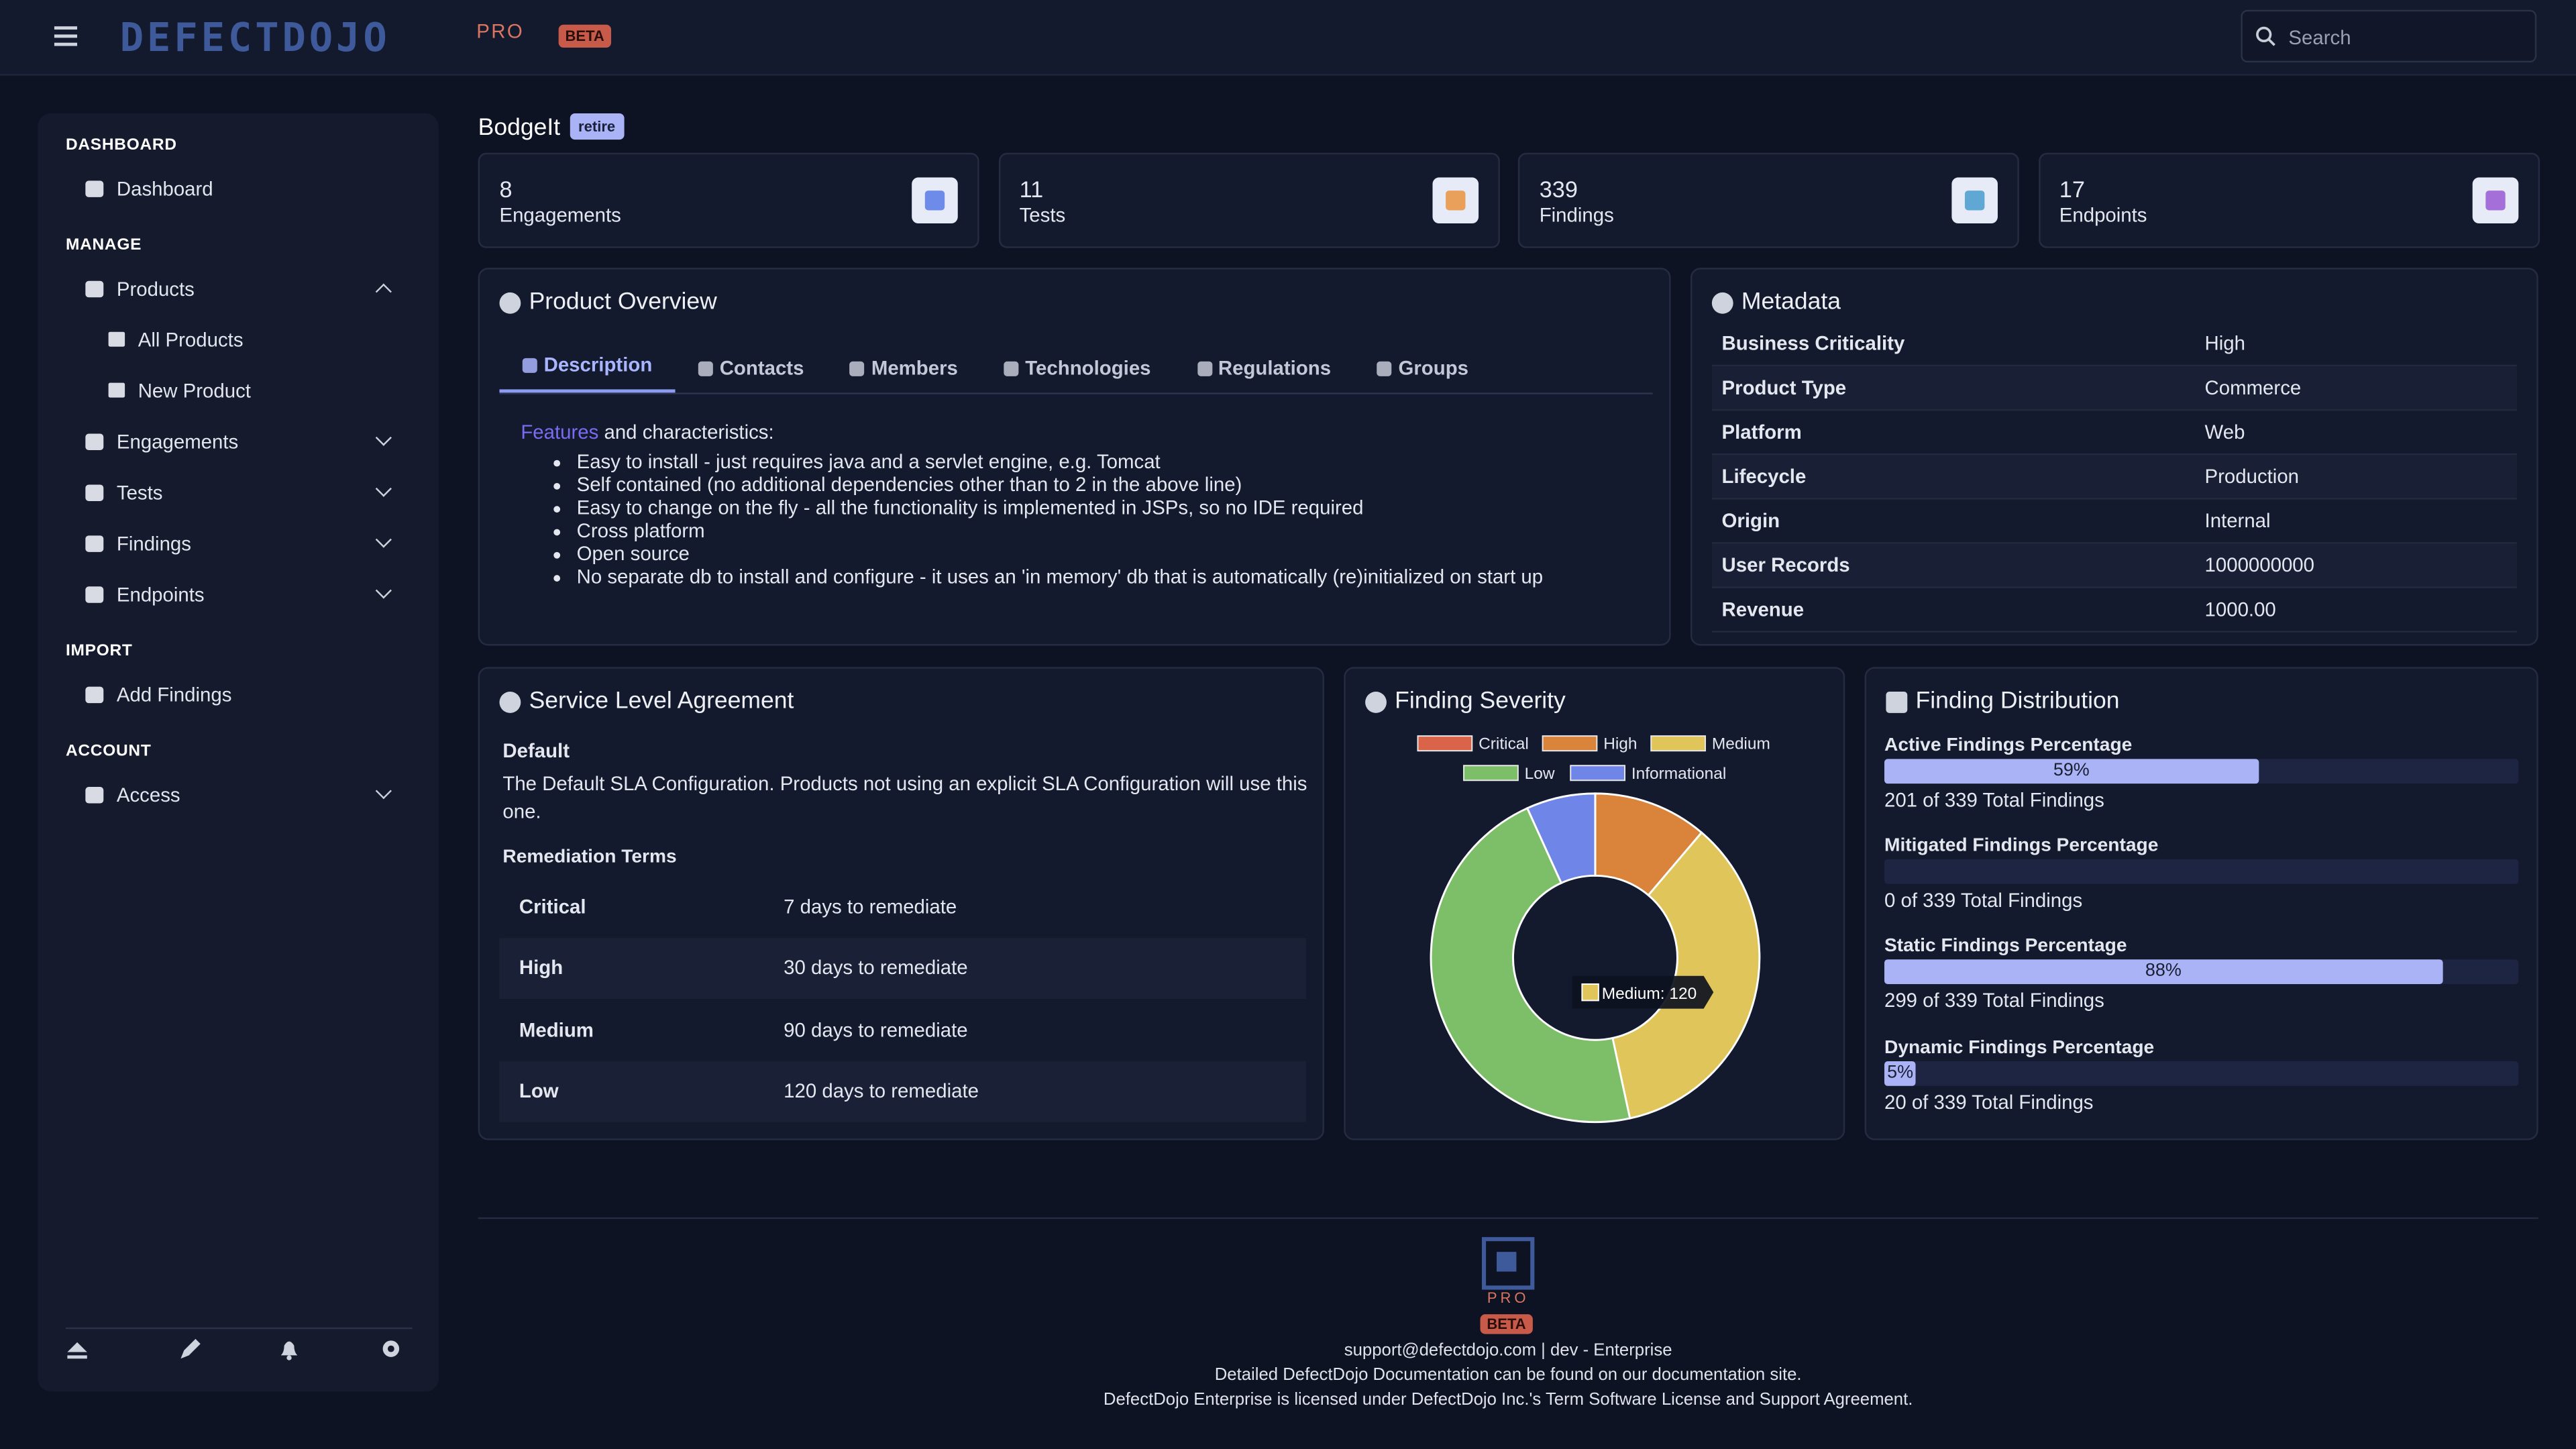  What do you see at coordinates (391, 1348) in the screenshot?
I see `tool-settings` at bounding box center [391, 1348].